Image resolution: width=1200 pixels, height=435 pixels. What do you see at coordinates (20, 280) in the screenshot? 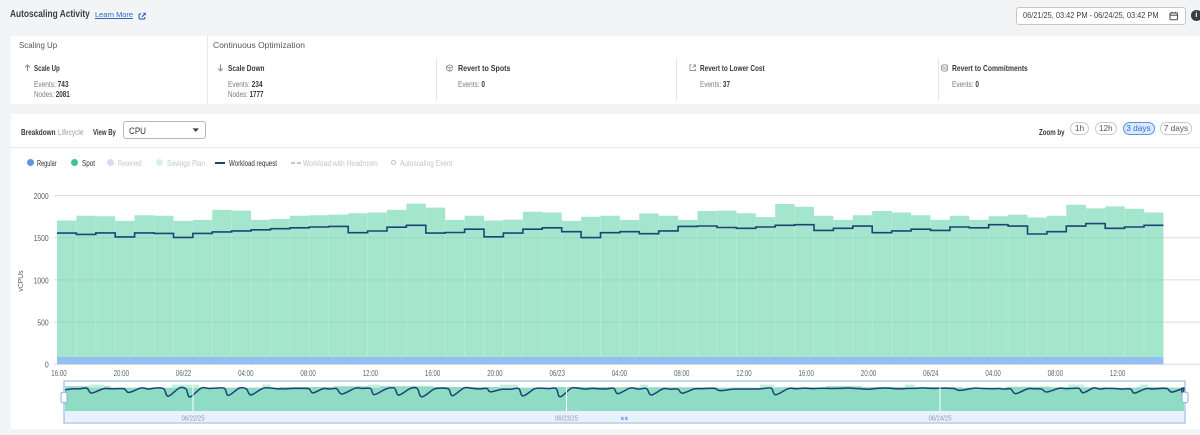
I see `svg-text: vCPUs` at bounding box center [20, 280].